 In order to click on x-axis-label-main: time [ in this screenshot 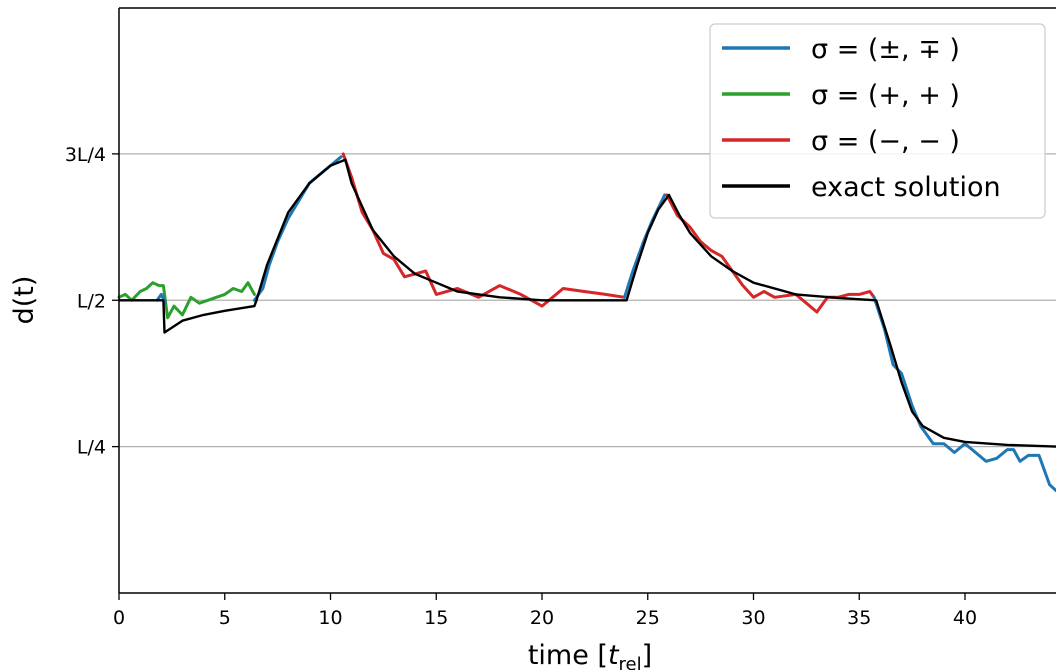, I will do `click(568, 655)`.